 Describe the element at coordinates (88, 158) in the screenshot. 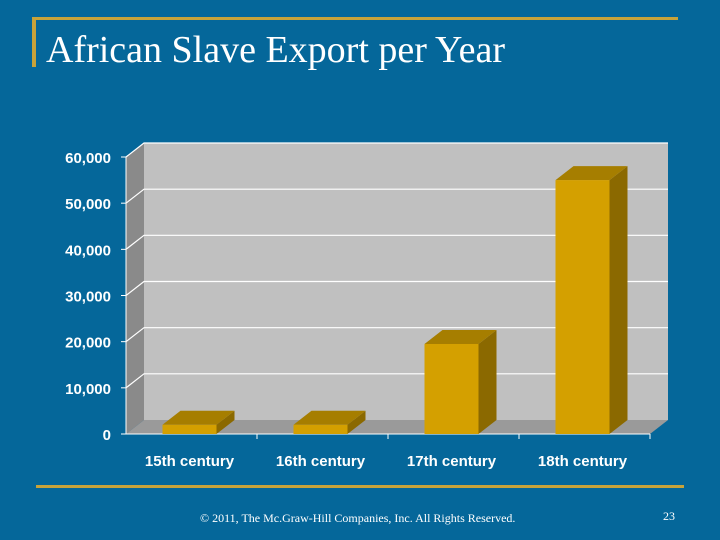

I see `y-tick-label: 60,000` at that location.